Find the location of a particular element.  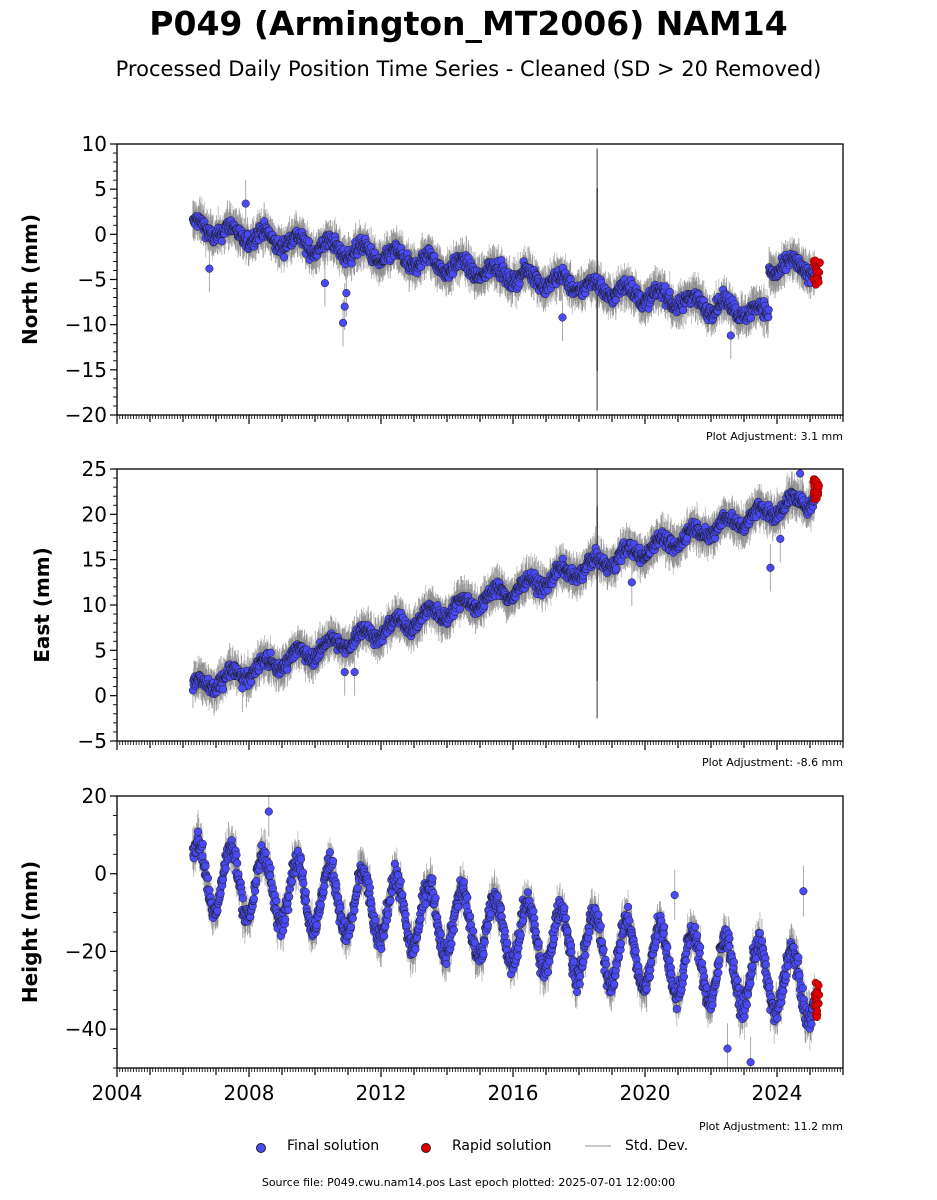

north-y-axis-label: North (mm) is located at coordinates (30, 279).